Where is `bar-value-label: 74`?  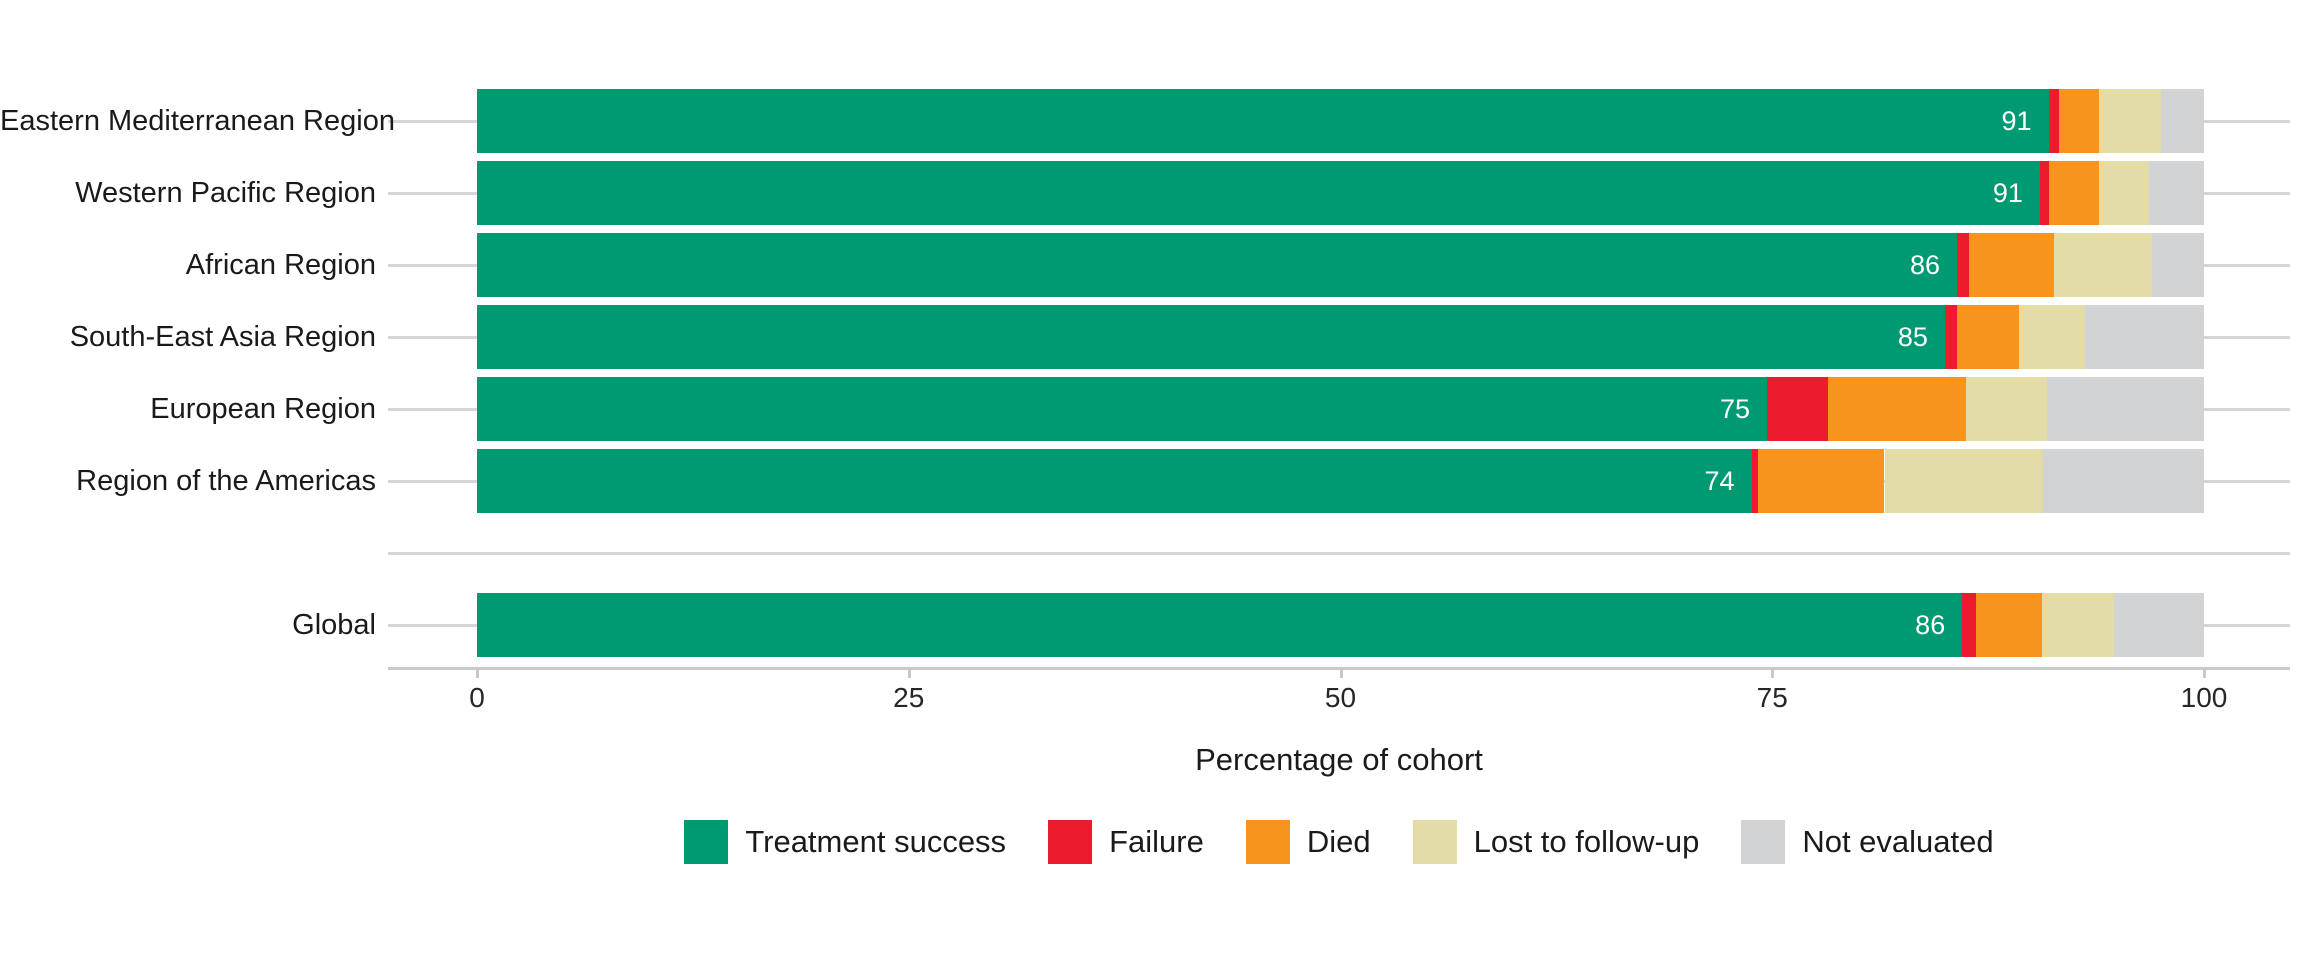
bar-value-label: 74 is located at coordinates (1719, 481).